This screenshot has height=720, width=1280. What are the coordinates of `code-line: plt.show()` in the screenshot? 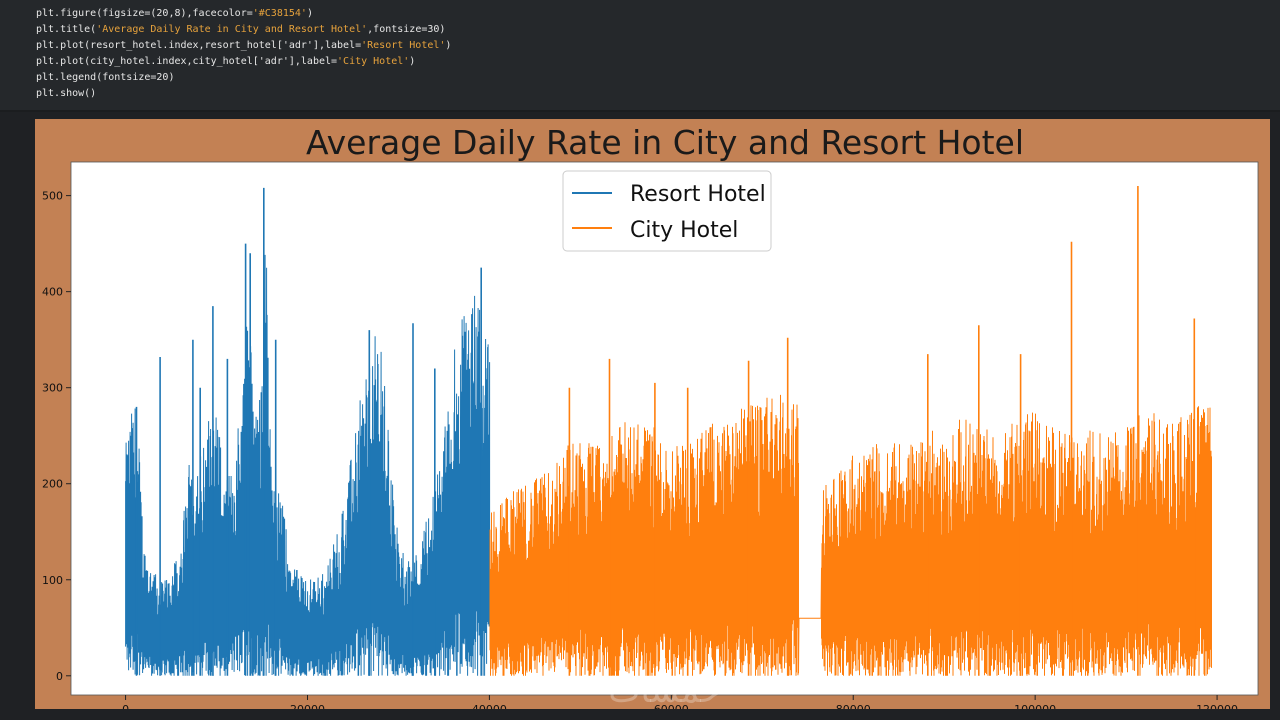 It's located at (66, 93).